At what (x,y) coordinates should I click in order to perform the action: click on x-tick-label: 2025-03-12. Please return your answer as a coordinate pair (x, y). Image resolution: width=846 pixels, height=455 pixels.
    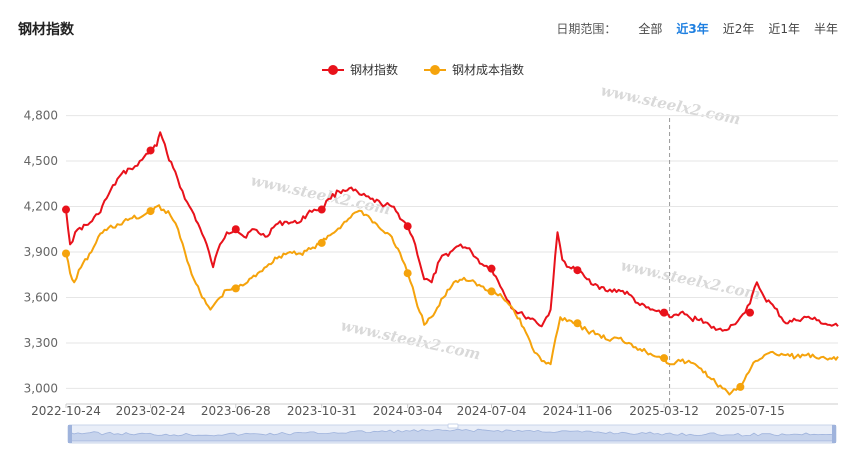
    Looking at the image, I should click on (664, 411).